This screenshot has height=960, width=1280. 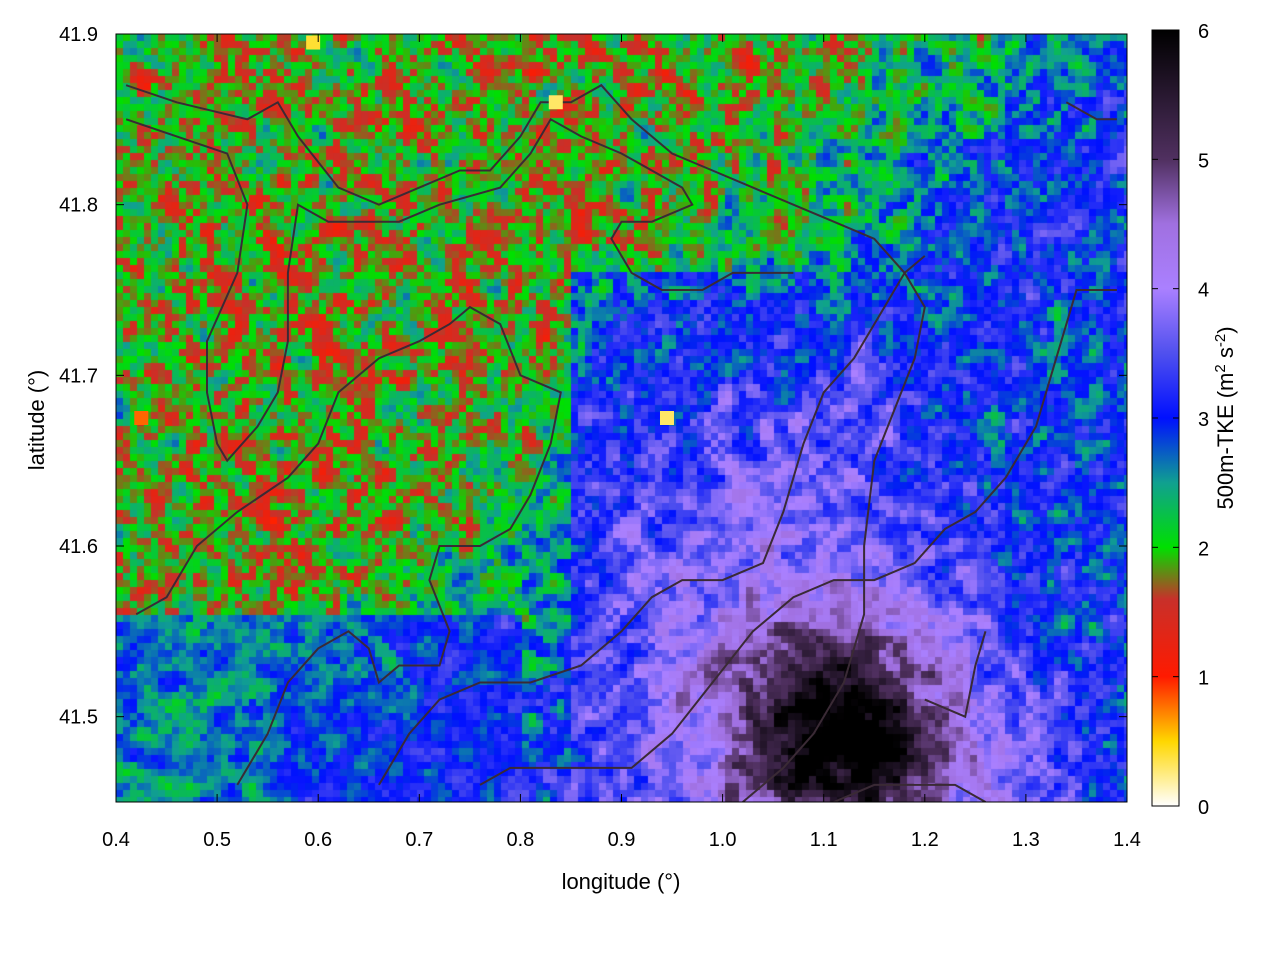 What do you see at coordinates (723, 840) in the screenshot?
I see `x-tick-label: 1.0` at bounding box center [723, 840].